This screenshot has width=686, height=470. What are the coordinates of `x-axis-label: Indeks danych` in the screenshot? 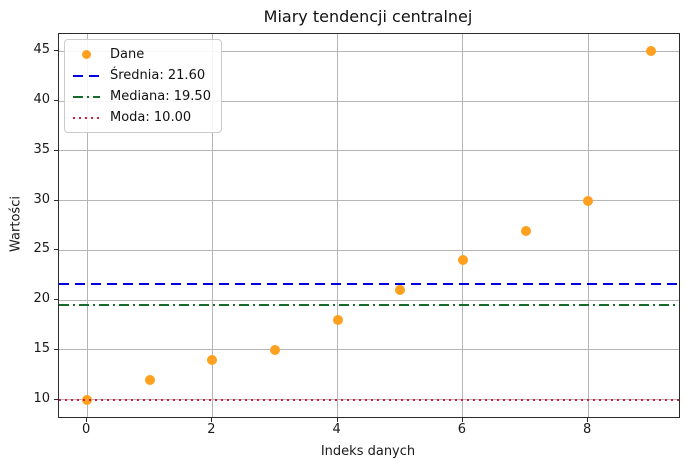 It's located at (368, 451).